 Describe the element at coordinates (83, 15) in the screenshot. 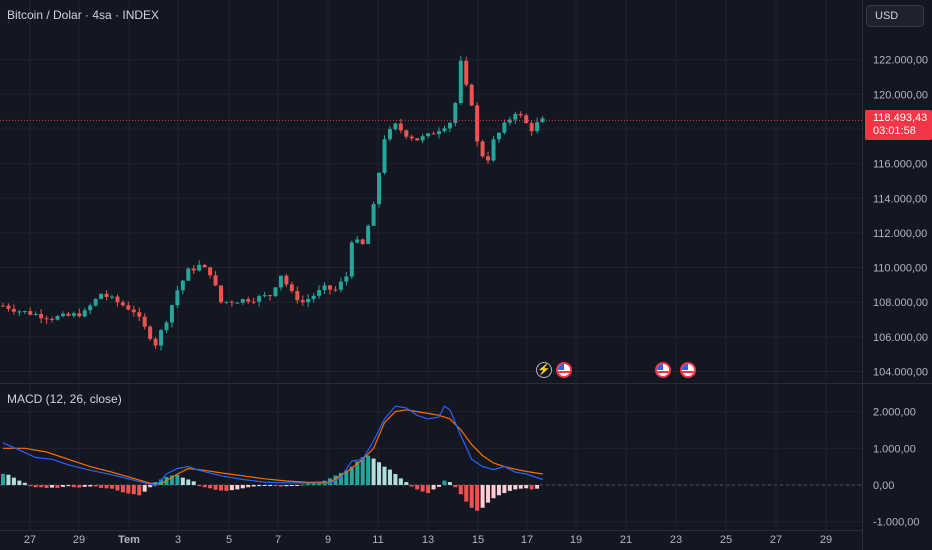

I see `symbol-title: Bitcoin / Dolar · 4sa · INDEX` at that location.